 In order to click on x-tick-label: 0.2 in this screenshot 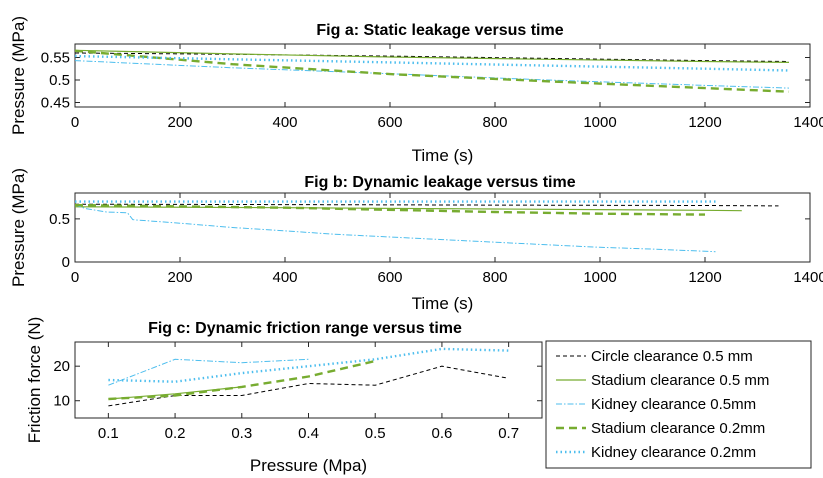, I will do `click(175, 433)`.